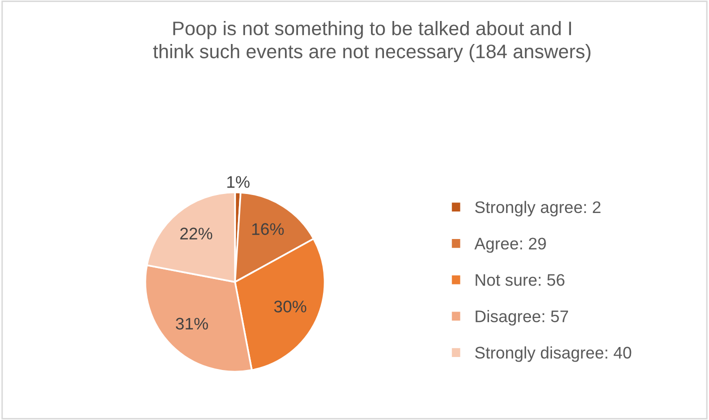 The height and width of the screenshot is (420, 709). What do you see at coordinates (290, 306) in the screenshot?
I see `data-label: 30%` at bounding box center [290, 306].